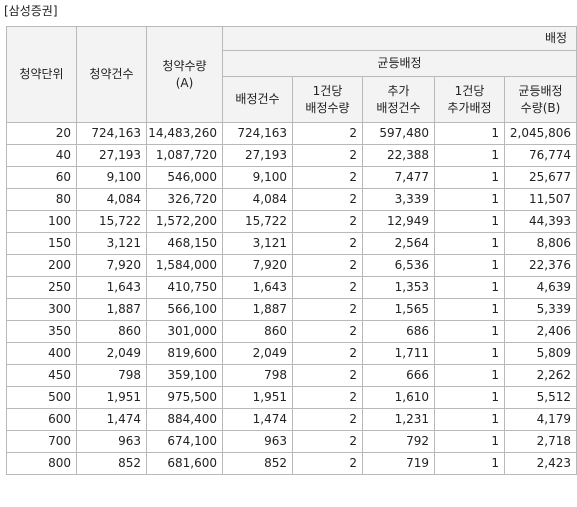  Describe the element at coordinates (398, 265) in the screenshot. I see `cell-extra-count: 6,536` at that location.